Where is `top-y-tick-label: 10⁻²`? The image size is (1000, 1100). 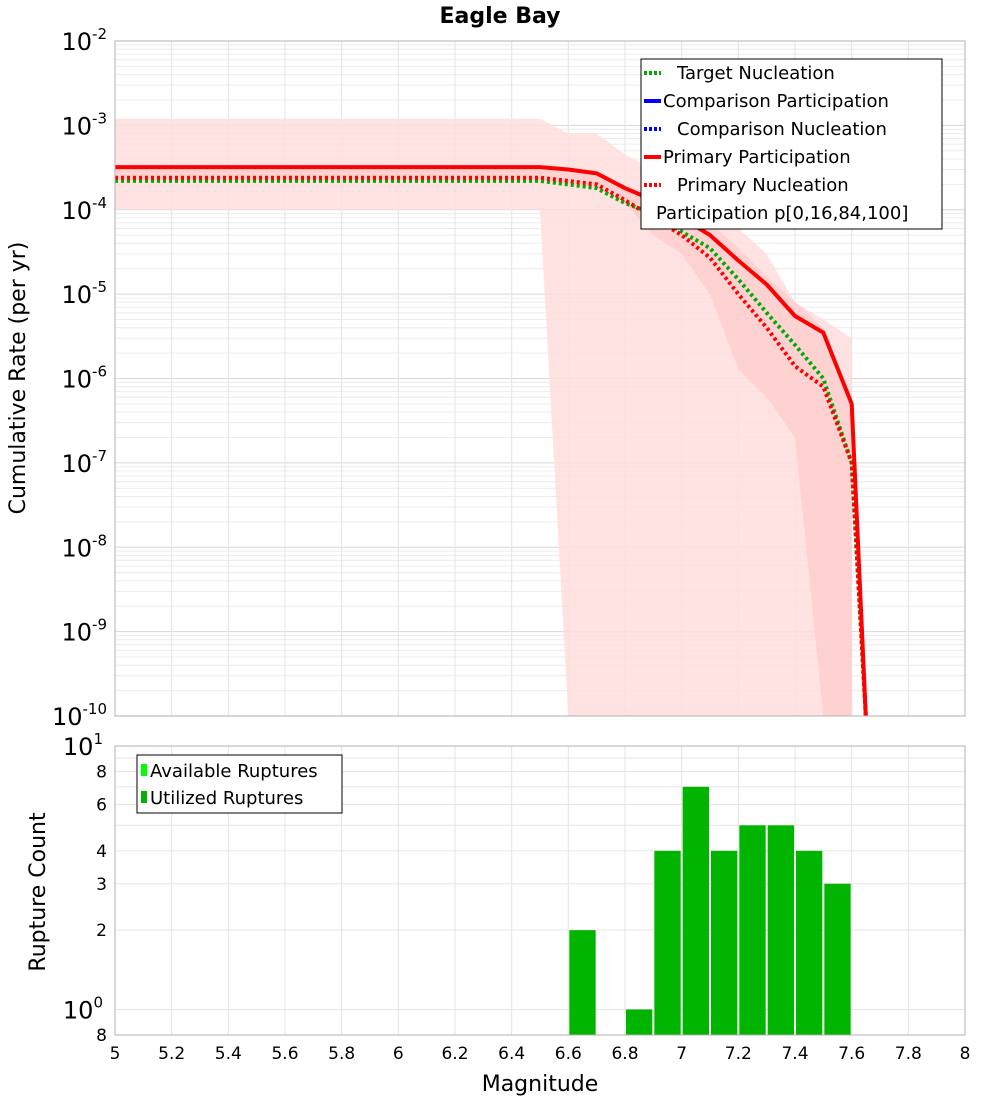
top-y-tick-label: 10⁻² is located at coordinates (84, 40).